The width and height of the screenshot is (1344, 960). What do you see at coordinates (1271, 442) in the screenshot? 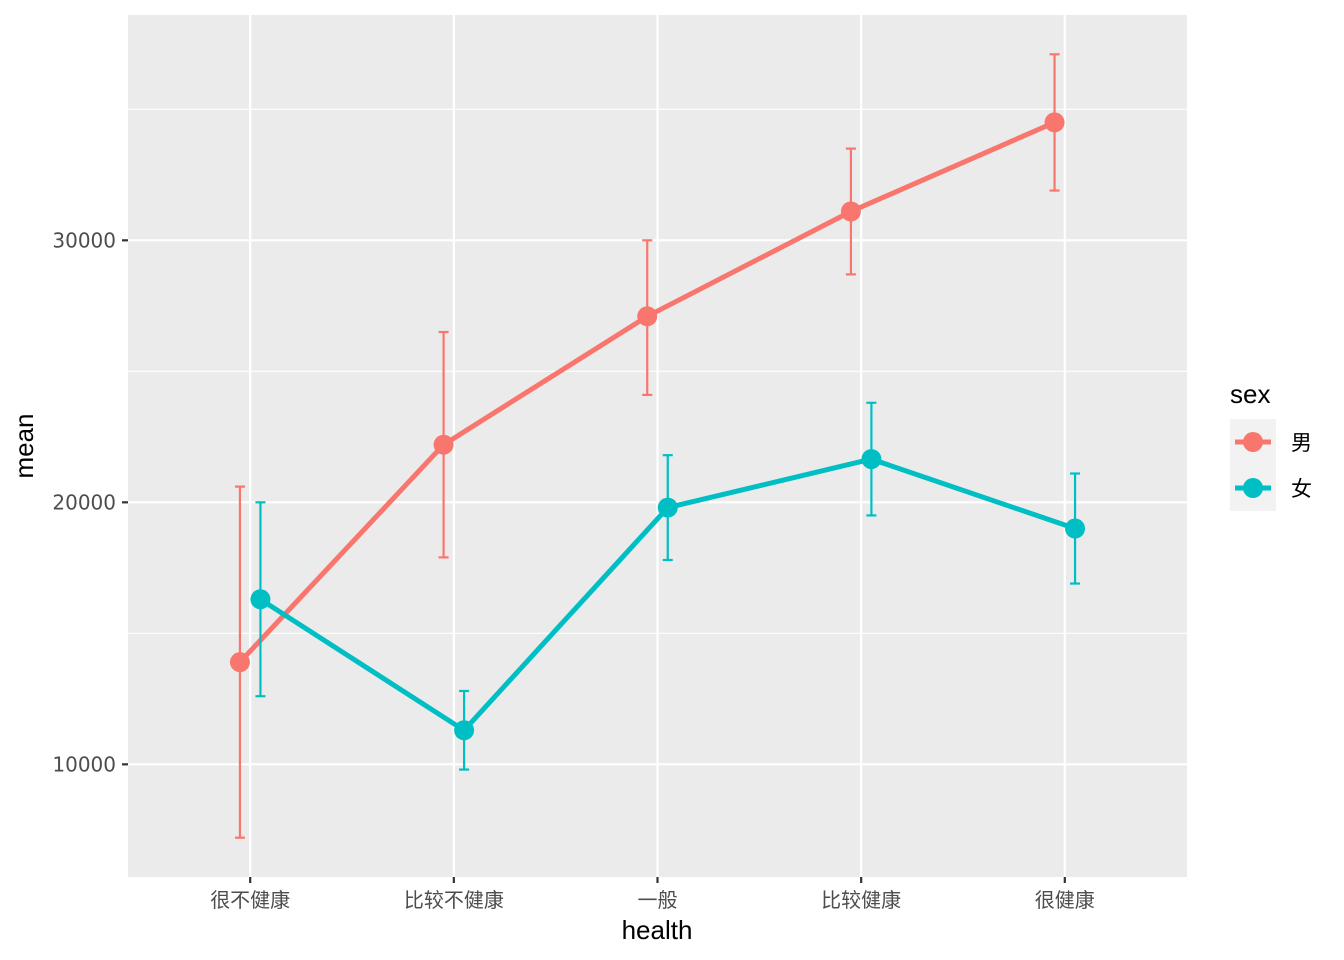
I see `legend-item: 男` at bounding box center [1271, 442].